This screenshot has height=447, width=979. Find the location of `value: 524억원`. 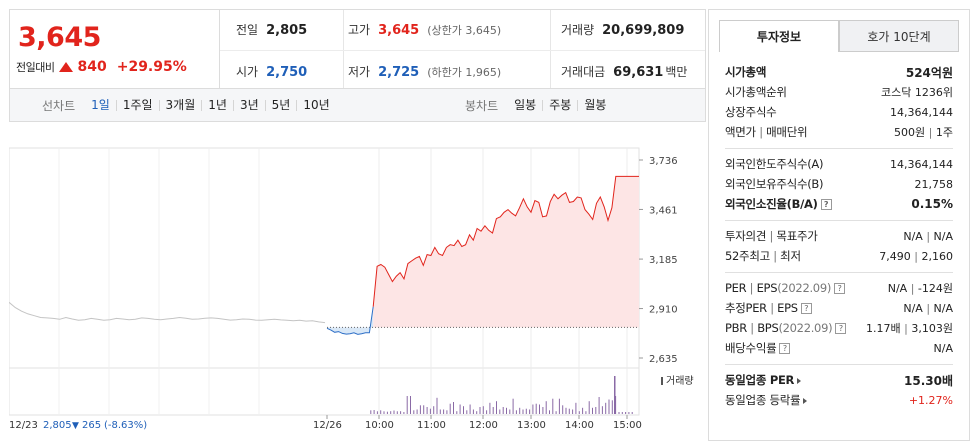

value: 524억원 is located at coordinates (929, 72).